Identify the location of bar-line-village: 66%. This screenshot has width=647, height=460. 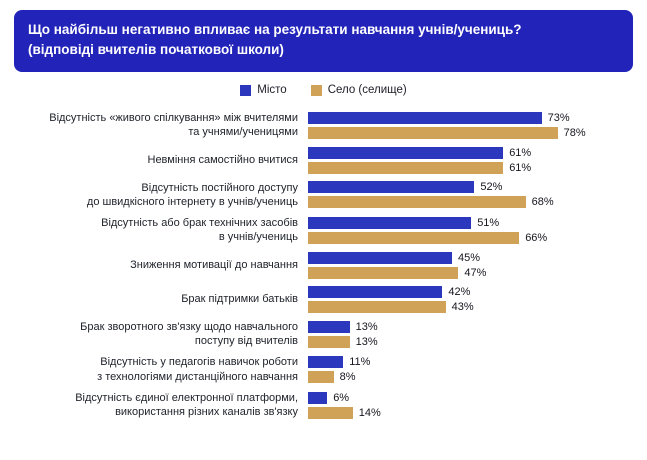
(428, 237).